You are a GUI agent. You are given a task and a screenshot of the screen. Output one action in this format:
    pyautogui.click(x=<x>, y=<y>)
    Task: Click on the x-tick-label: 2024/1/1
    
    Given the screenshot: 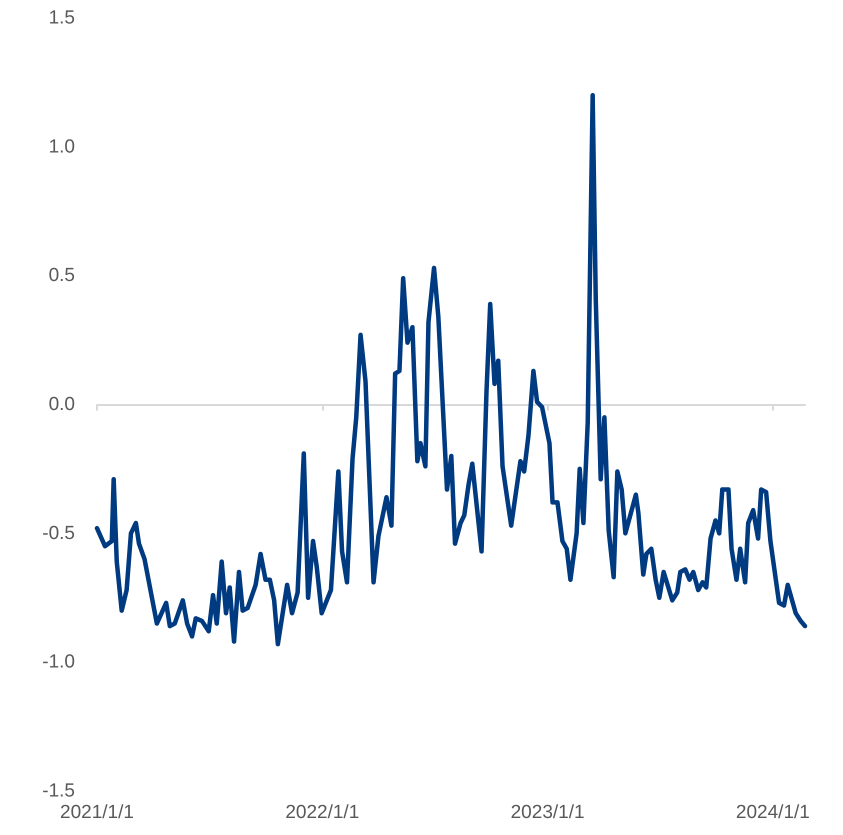 What is the action you would take?
    pyautogui.click(x=773, y=812)
    